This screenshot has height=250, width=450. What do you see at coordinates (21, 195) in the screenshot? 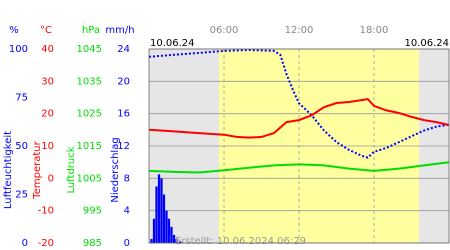
I see `y-tick-label: 25` at bounding box center [21, 195].